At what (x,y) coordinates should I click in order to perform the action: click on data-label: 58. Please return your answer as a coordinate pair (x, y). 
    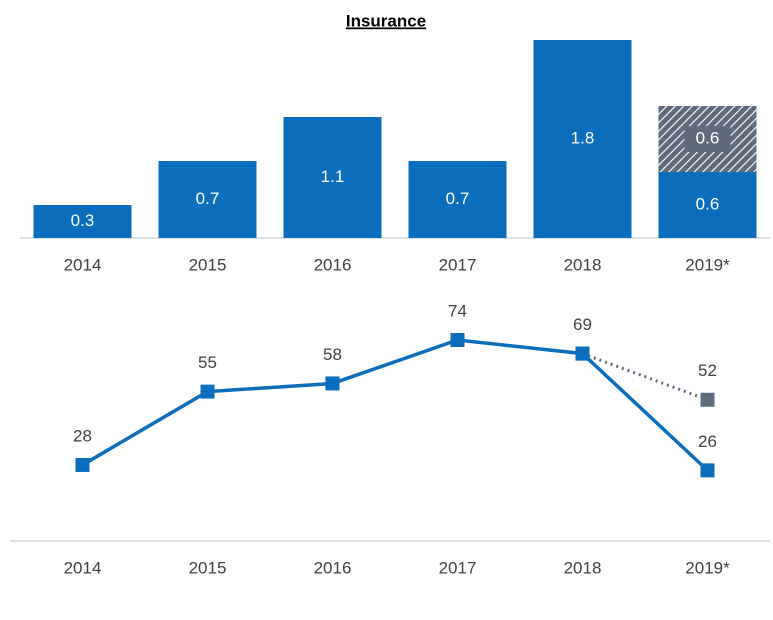
    Looking at the image, I should click on (332, 354).